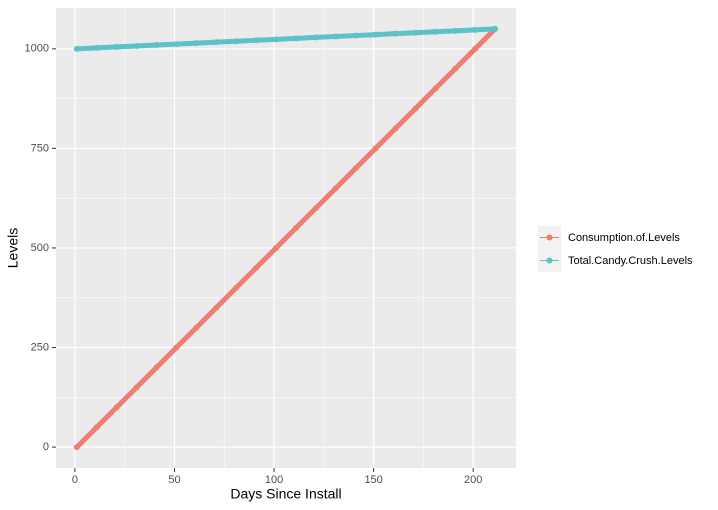  Describe the element at coordinates (373, 480) in the screenshot. I see `x-tick-label: 150` at that location.